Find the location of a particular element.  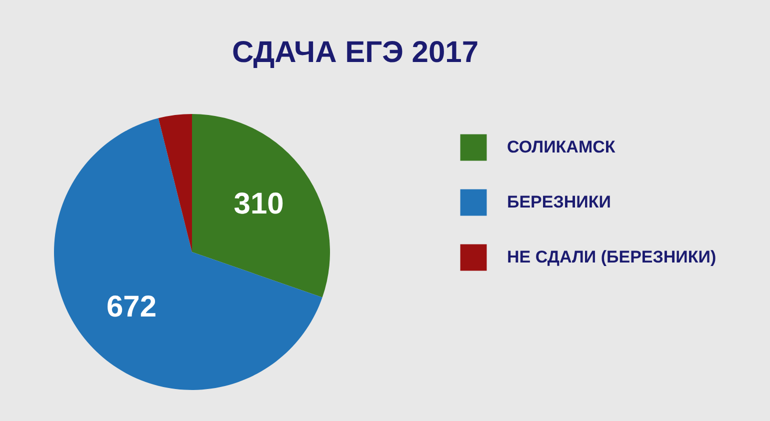

chart-title: СДАЧА ЕГЭ 2017 is located at coordinates (355, 52).